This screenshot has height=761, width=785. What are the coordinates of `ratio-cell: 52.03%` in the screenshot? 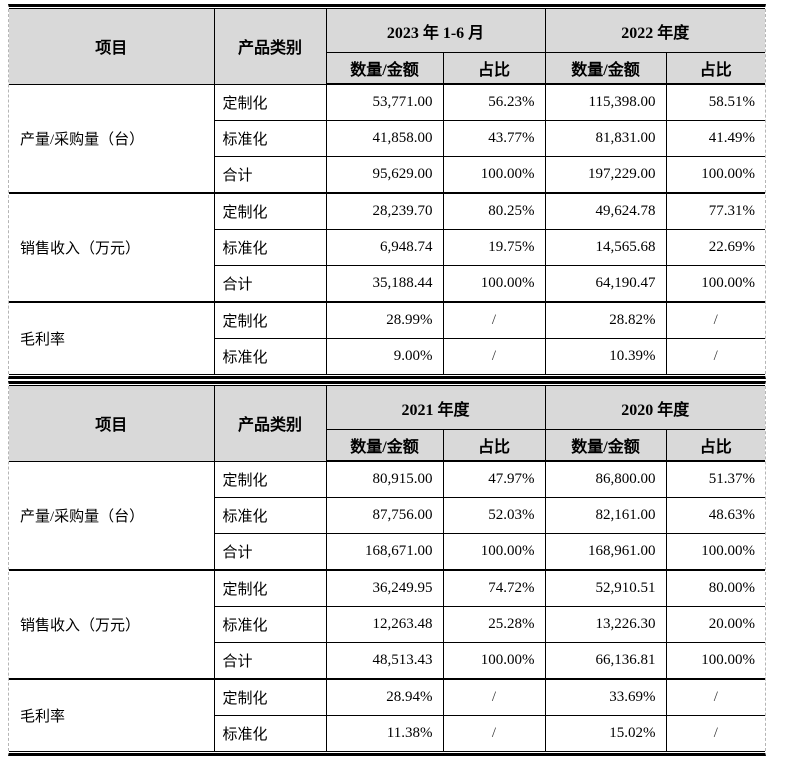 It's located at (494, 515).